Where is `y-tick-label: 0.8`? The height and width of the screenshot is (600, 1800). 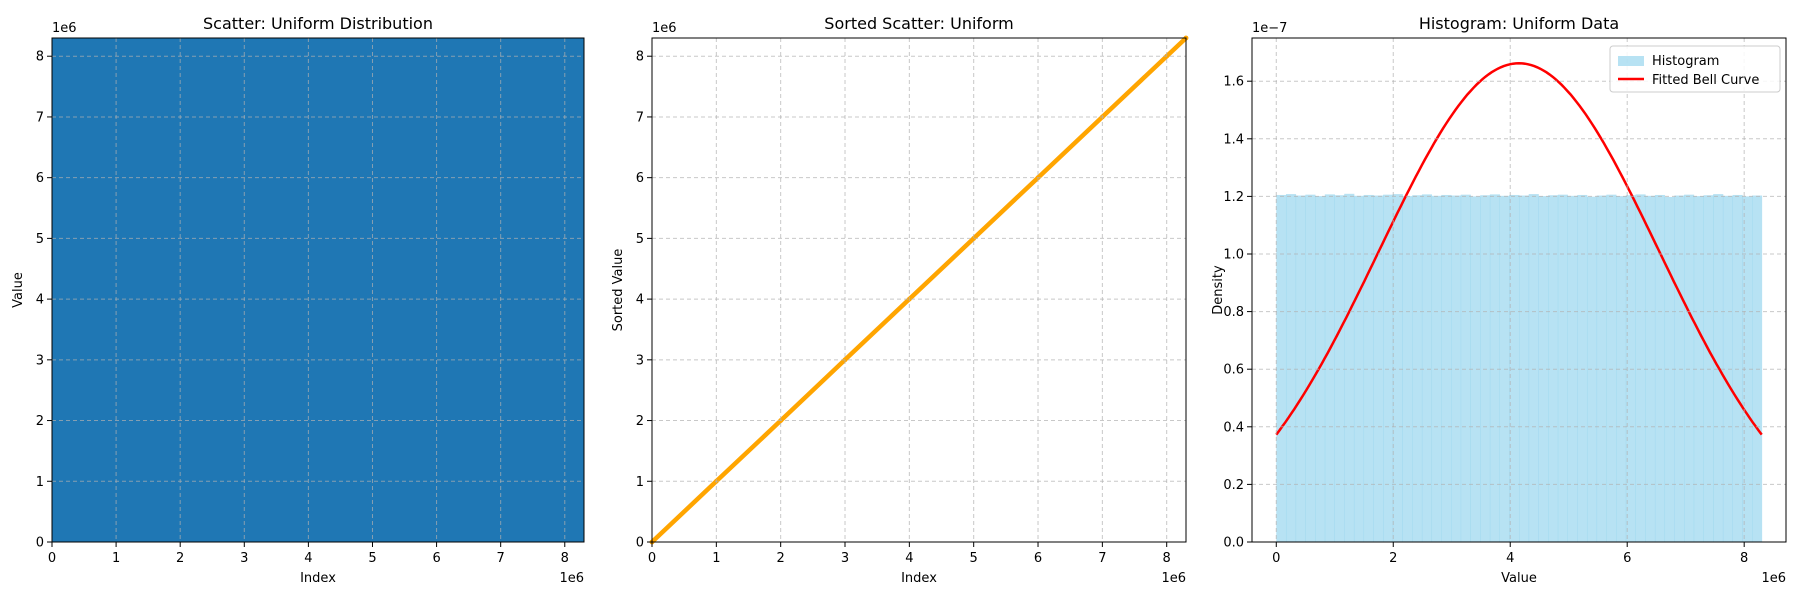
y-tick-label: 0.8 is located at coordinates (1233, 312).